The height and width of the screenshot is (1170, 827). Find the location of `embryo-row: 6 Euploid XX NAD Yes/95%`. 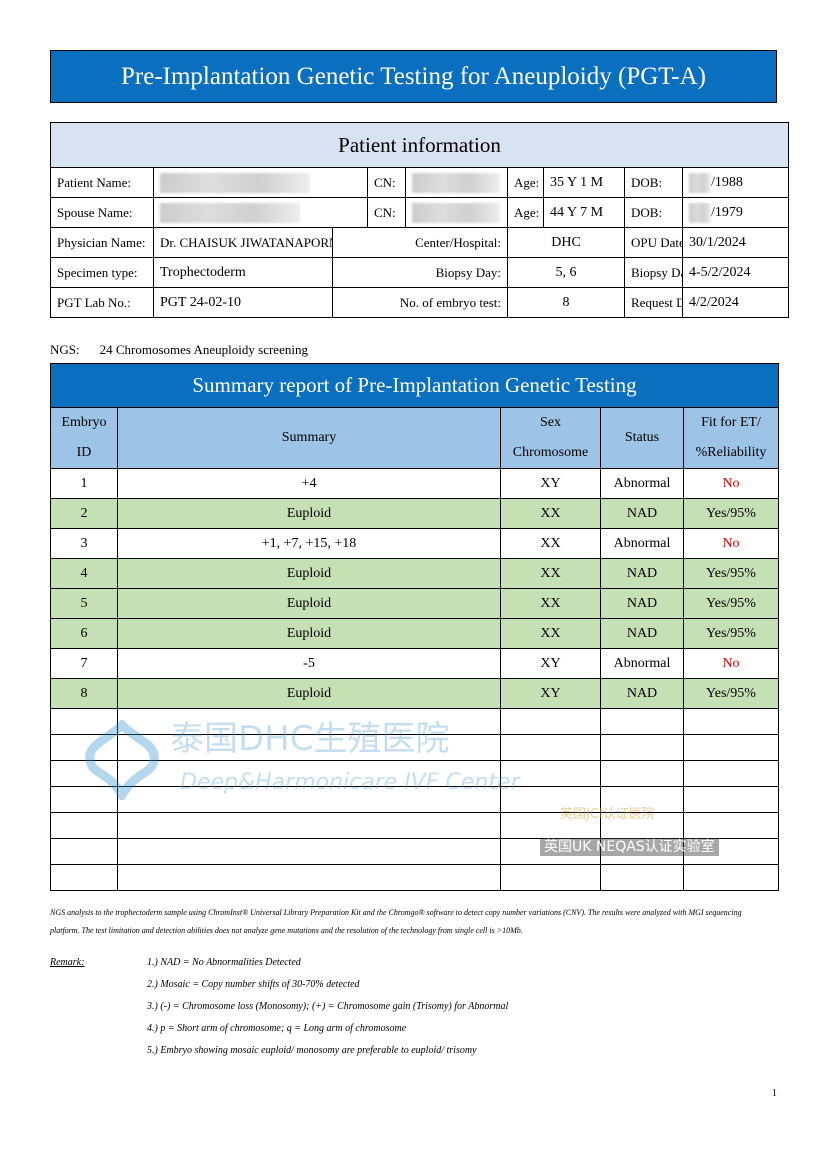

embryo-row: 6 Euploid XX NAD Yes/95% is located at coordinates (415, 633).